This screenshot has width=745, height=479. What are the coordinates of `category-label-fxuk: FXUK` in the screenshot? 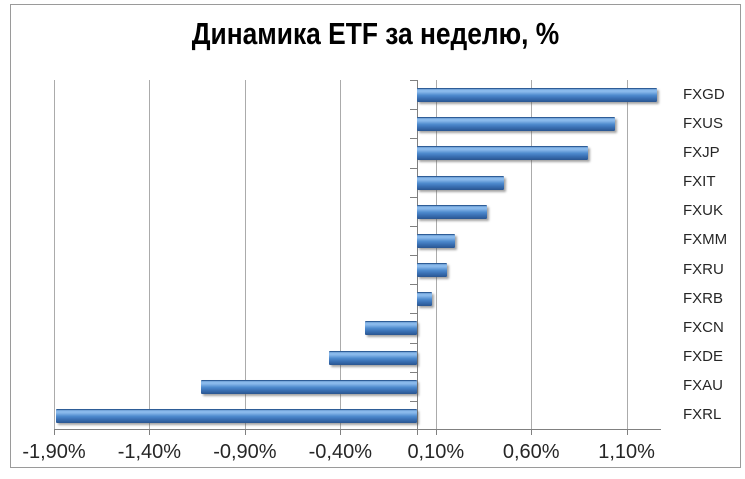 It's located at (703, 211).